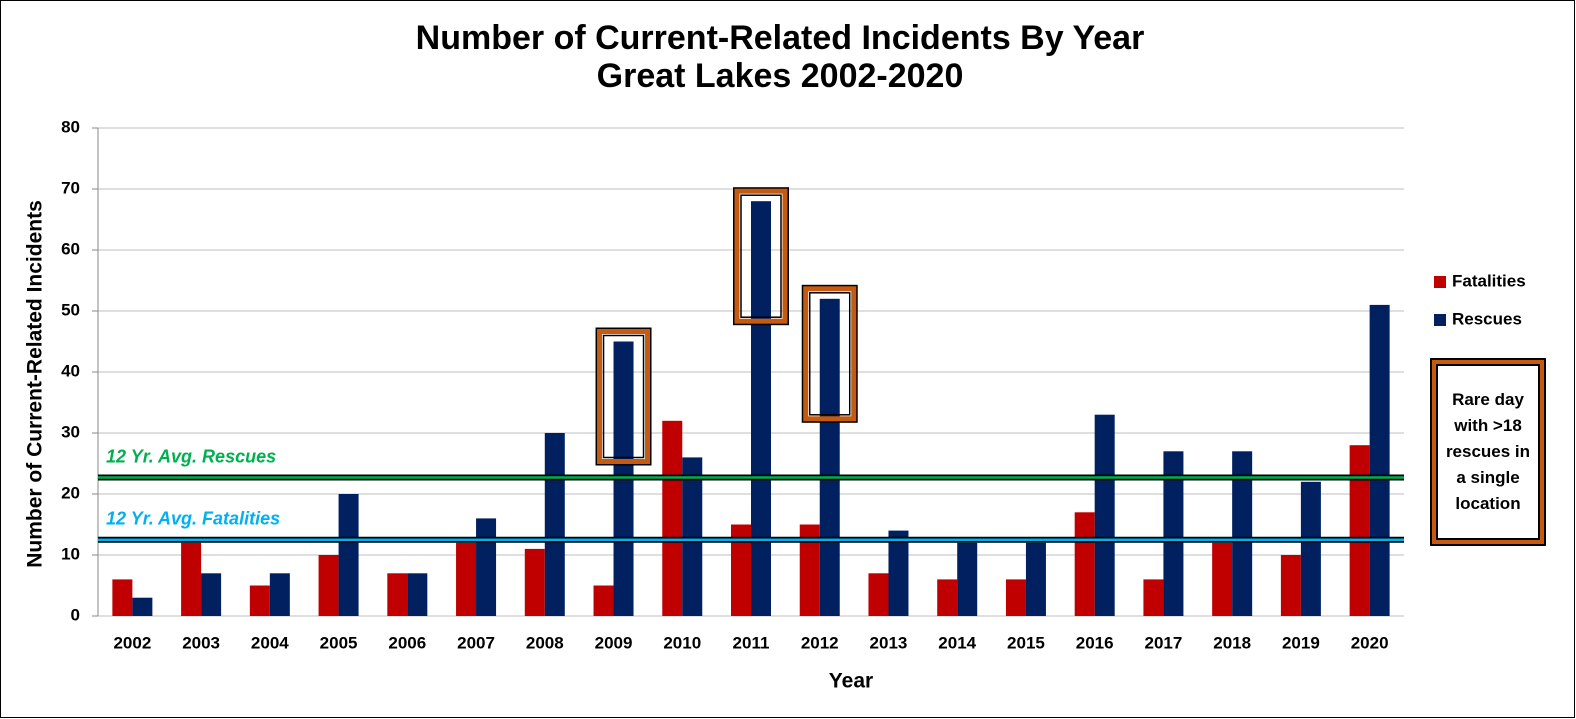 Image resolution: width=1576 pixels, height=719 pixels. Describe the element at coordinates (193, 519) in the screenshot. I see `reference-label: 12 Yr. Avg. Fatalities` at that location.